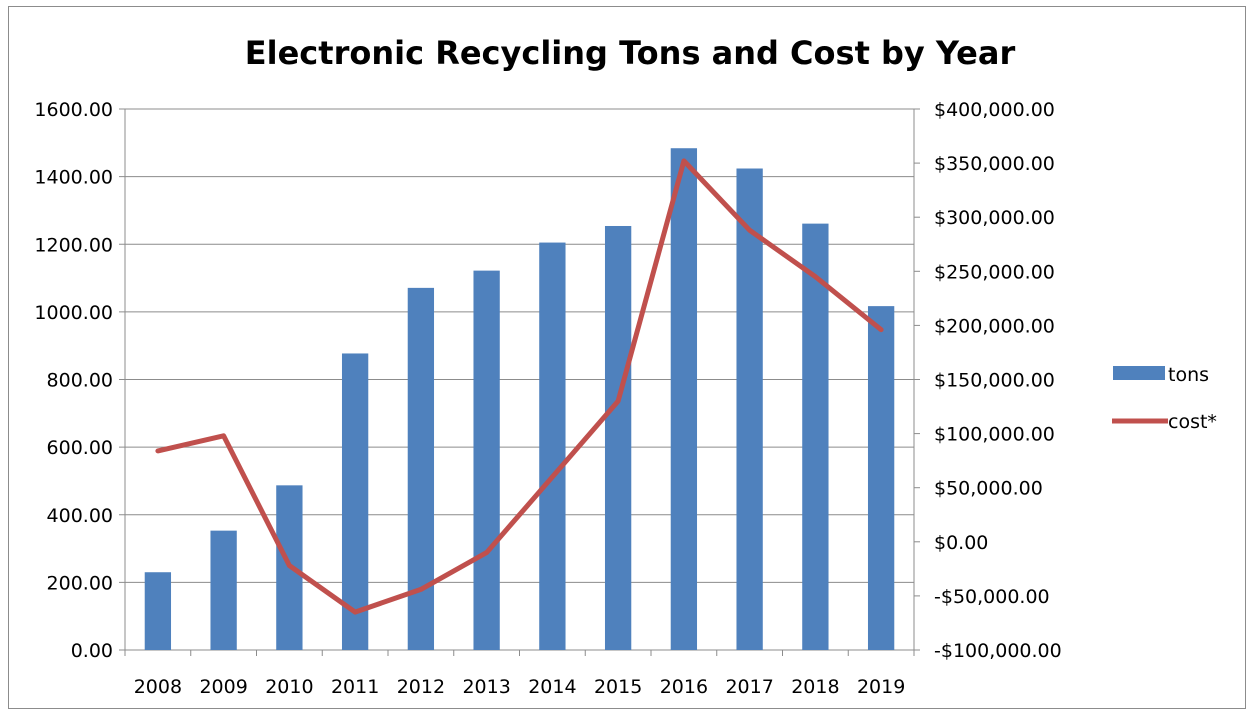 This screenshot has width=1253, height=712. What do you see at coordinates (684, 399) in the screenshot?
I see `bar-tons-2016` at bounding box center [684, 399].